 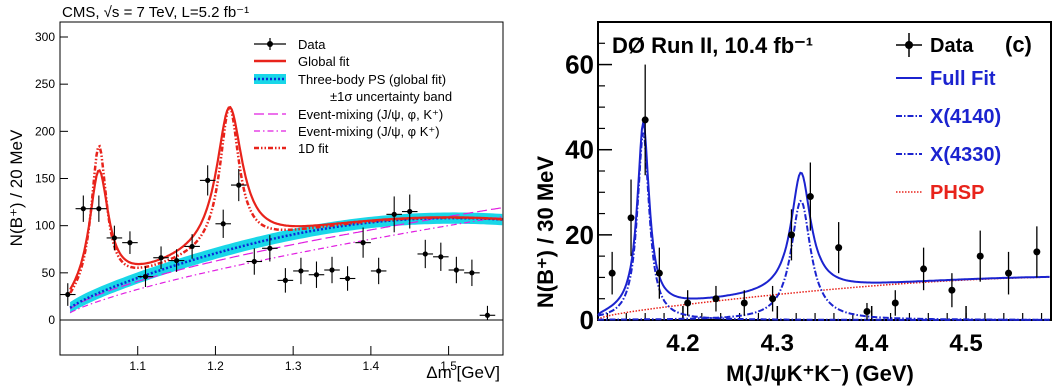 I want to click on legend-entry-phsp: PHSP, so click(x=940, y=193).